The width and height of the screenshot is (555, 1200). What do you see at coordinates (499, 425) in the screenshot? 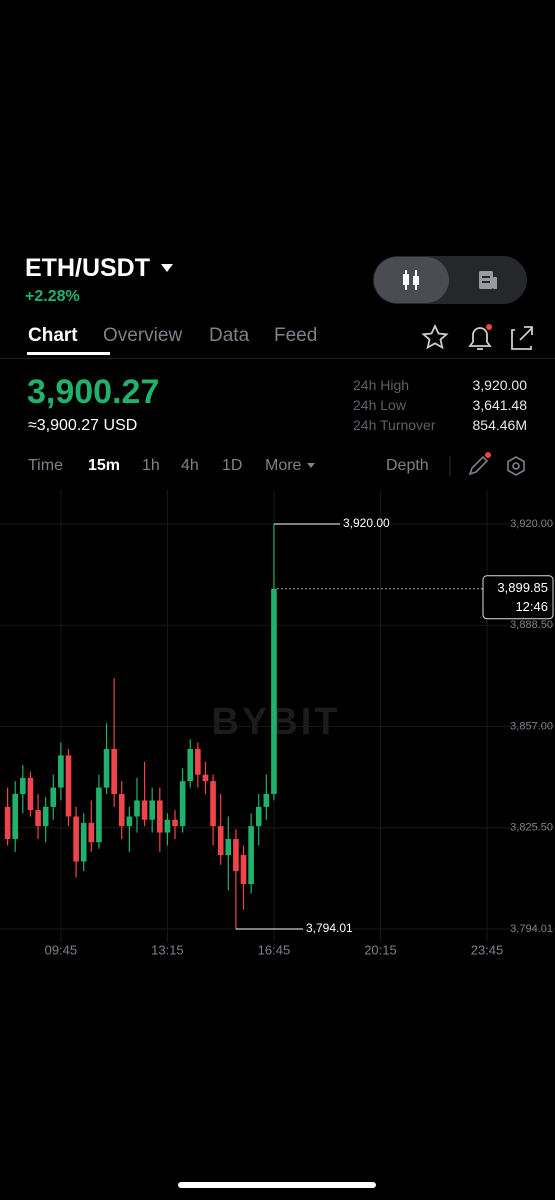
I see `stat-value: 854.46M` at bounding box center [499, 425].